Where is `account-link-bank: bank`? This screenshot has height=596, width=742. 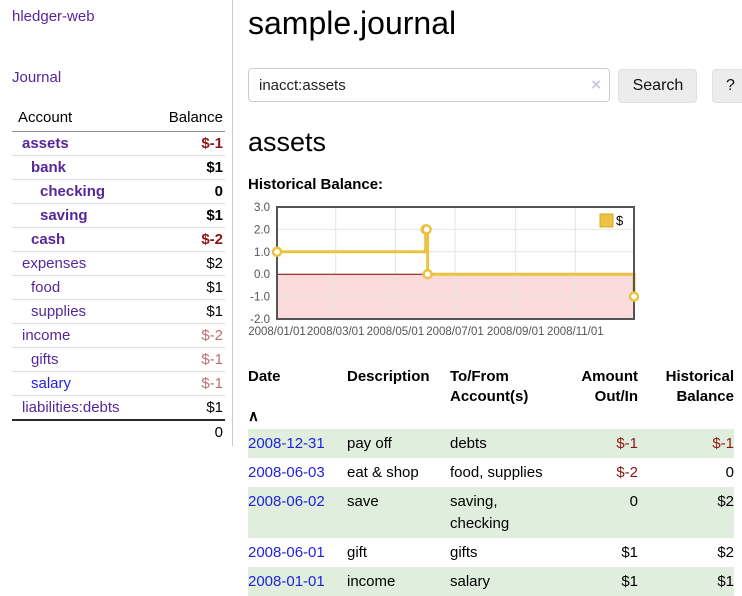 account-link-bank: bank is located at coordinates (49, 167).